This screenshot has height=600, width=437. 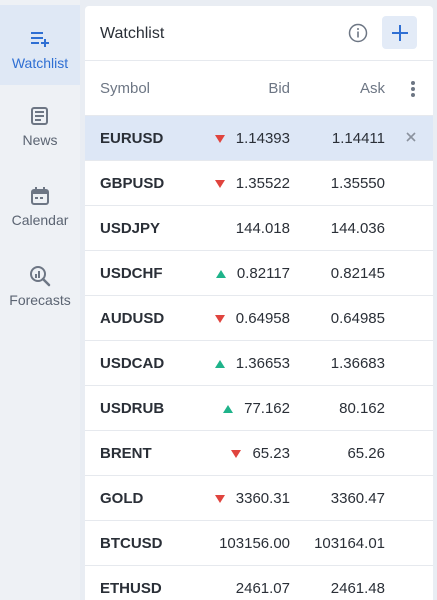 I want to click on row-ask: 0.82145, so click(x=357, y=273).